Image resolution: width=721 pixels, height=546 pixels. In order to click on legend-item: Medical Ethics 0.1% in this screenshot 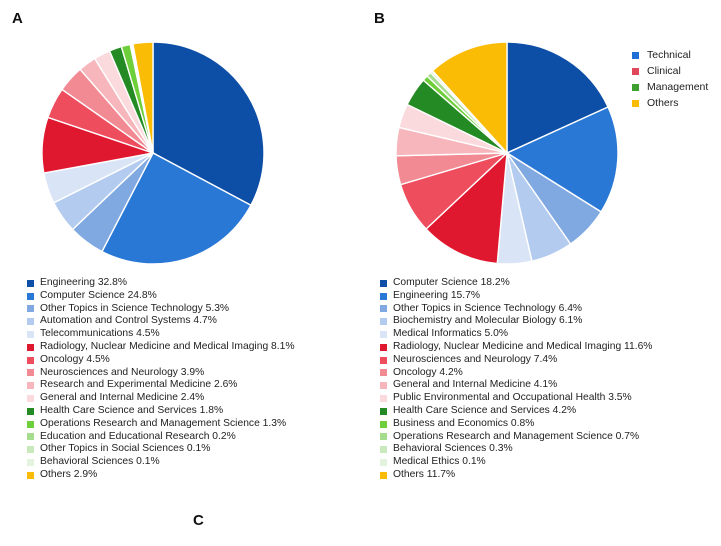, I will do `click(516, 462)`.